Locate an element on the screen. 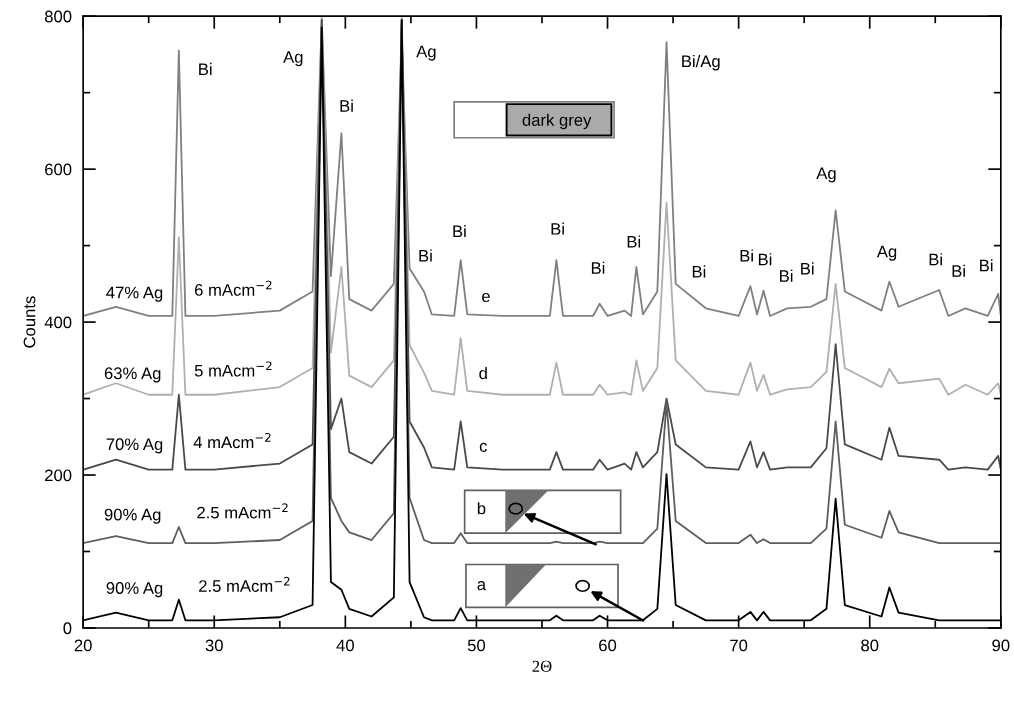 This screenshot has height=704, width=1014. y-tick-label: 600 is located at coordinates (58, 169).